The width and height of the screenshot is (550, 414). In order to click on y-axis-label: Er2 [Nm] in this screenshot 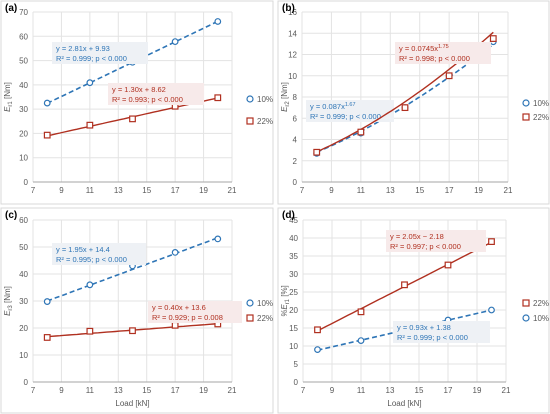, I will do `click(285, 97)`.